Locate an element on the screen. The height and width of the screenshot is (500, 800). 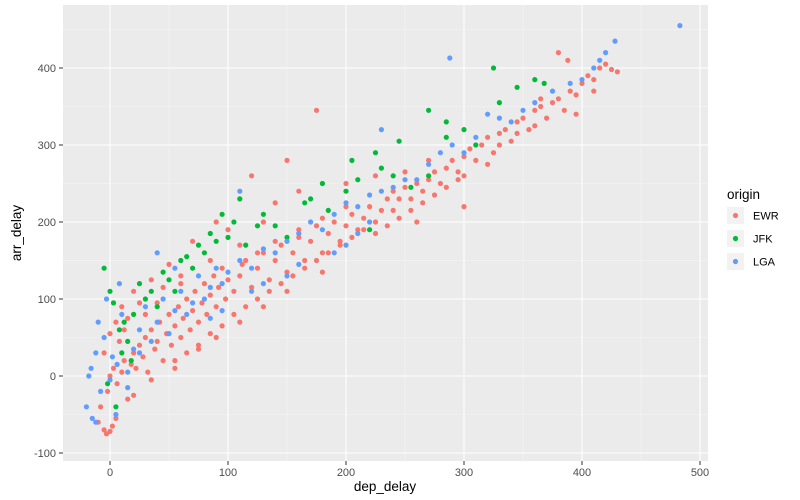
x-tick-label: 400 is located at coordinates (582, 473).